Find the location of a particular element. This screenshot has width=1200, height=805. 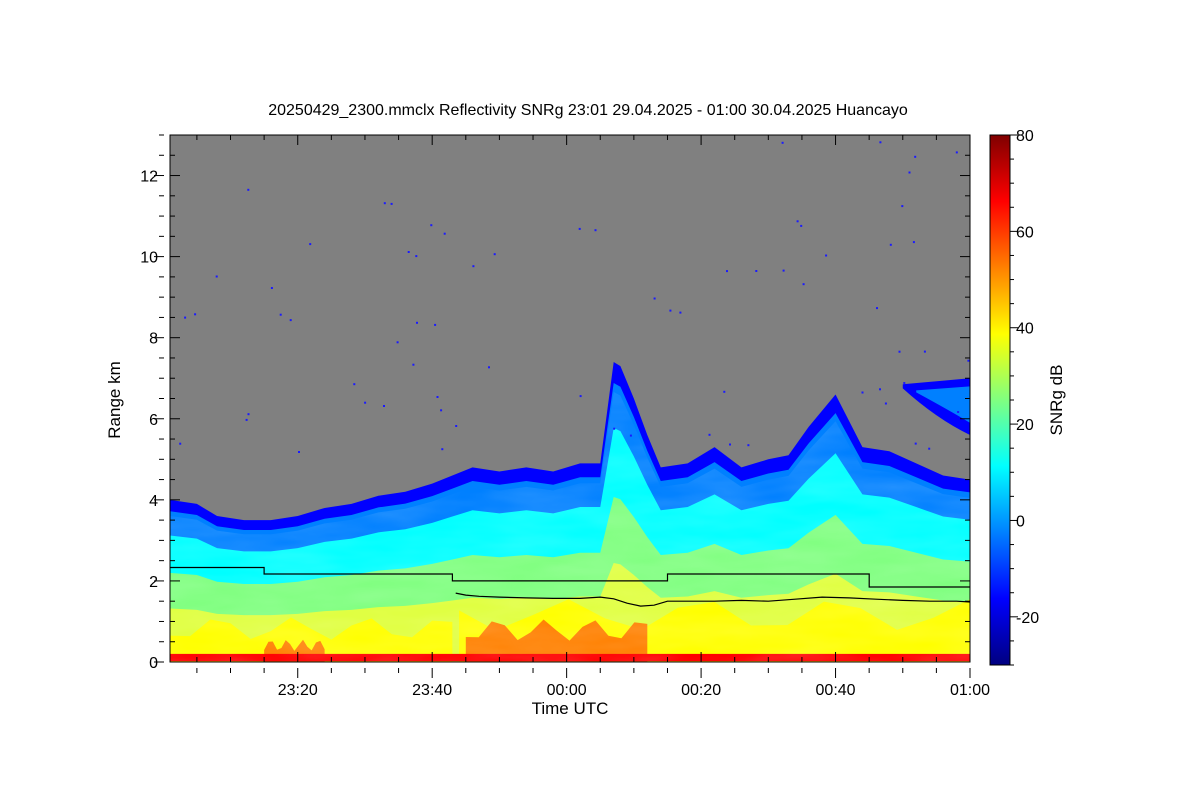

x-tick-label: 00:40 is located at coordinates (836, 690).